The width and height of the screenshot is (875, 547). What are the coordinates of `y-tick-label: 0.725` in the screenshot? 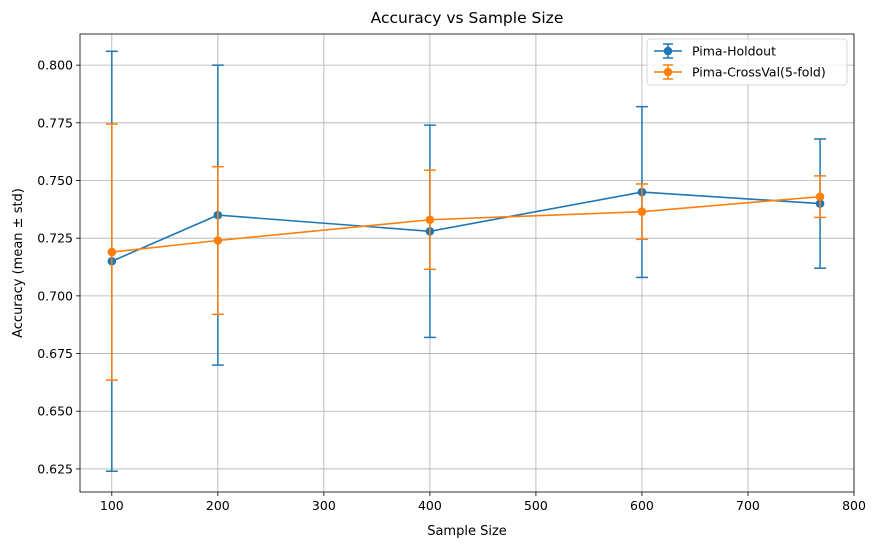 It's located at (55, 238).